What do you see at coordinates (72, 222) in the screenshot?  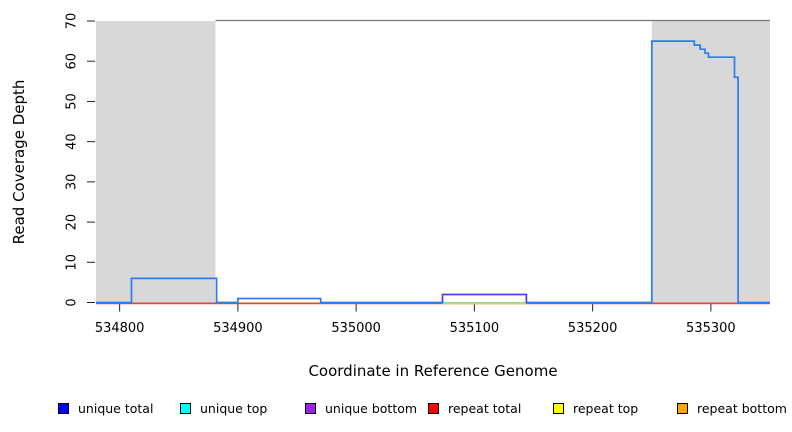 I see `y-tick-label: 20` at bounding box center [72, 222].